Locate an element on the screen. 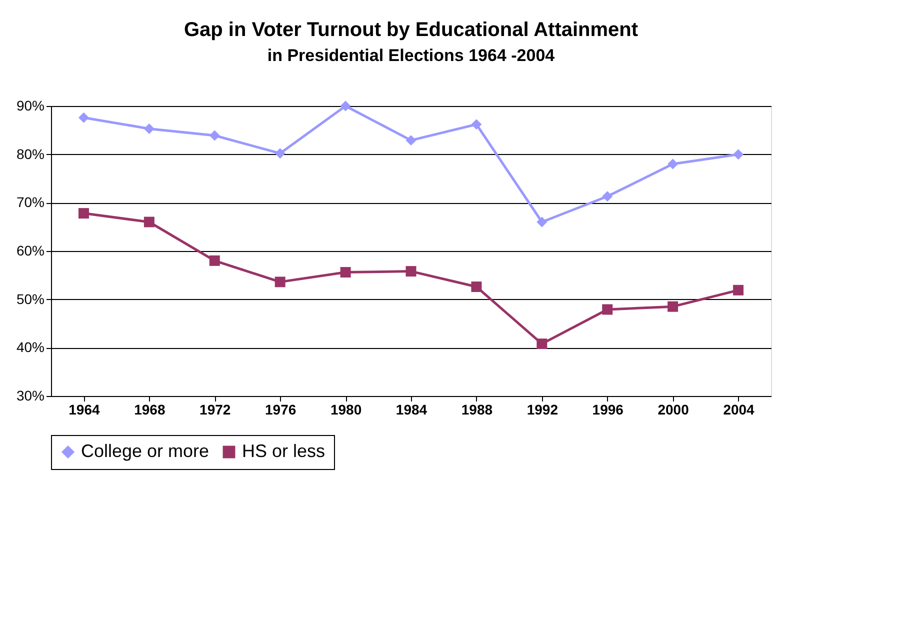  x-tick-label: 1976 is located at coordinates (280, 410).